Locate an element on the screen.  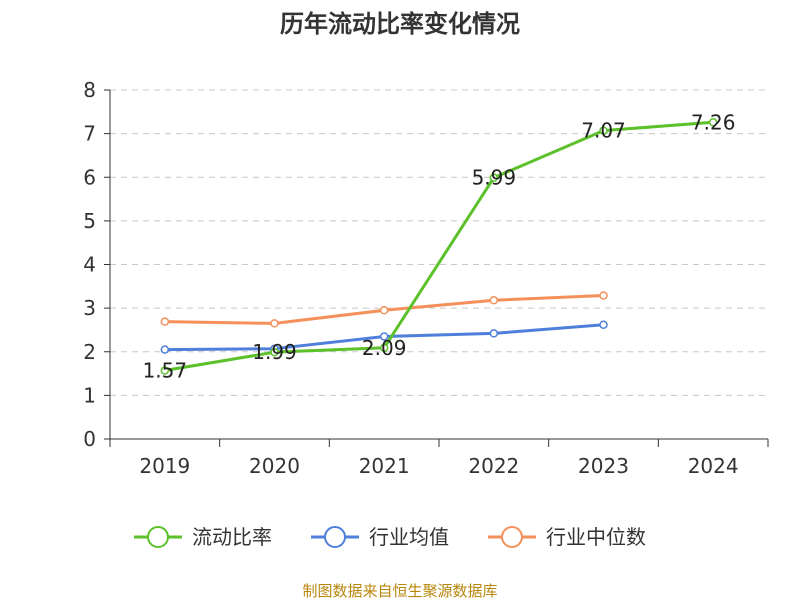
point-s2-2023 is located at coordinates (603, 295).